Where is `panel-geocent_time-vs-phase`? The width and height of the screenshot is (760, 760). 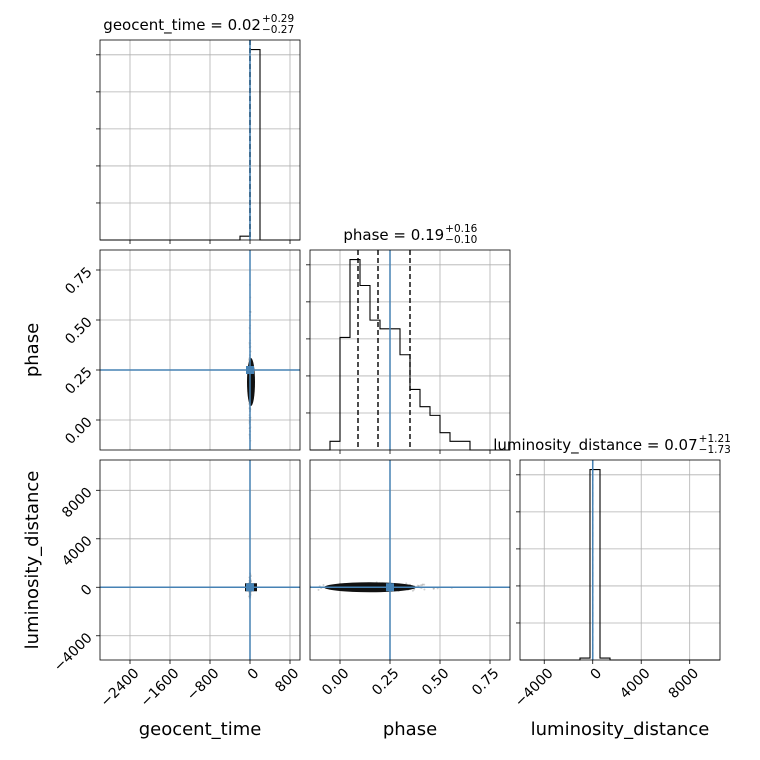 panel-geocent_time-vs-phase is located at coordinates (200, 350).